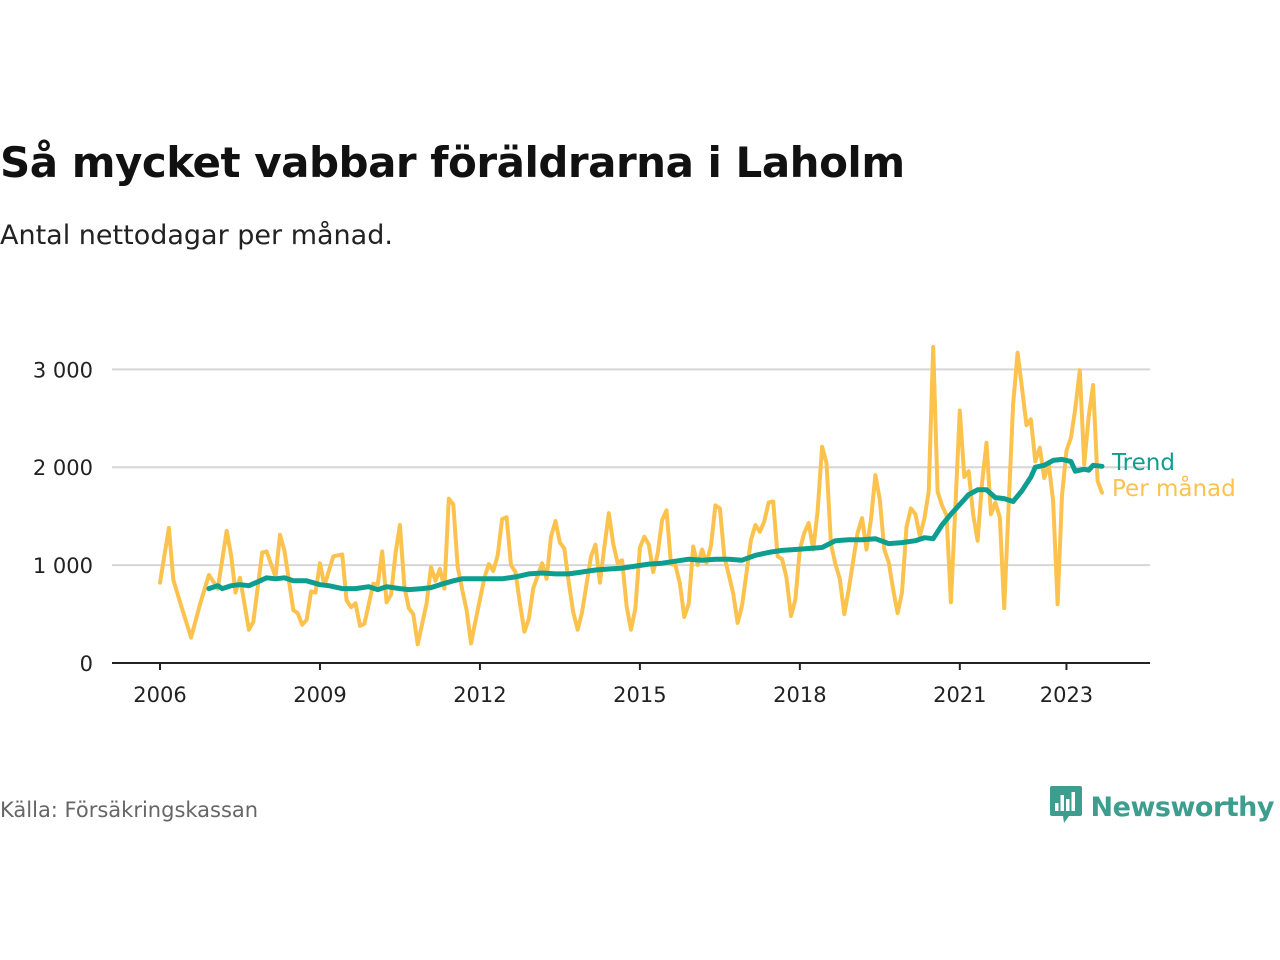  Describe the element at coordinates (63, 517) in the screenshot. I see `y-axis: 0 1 000 2 000 3 000` at that location.